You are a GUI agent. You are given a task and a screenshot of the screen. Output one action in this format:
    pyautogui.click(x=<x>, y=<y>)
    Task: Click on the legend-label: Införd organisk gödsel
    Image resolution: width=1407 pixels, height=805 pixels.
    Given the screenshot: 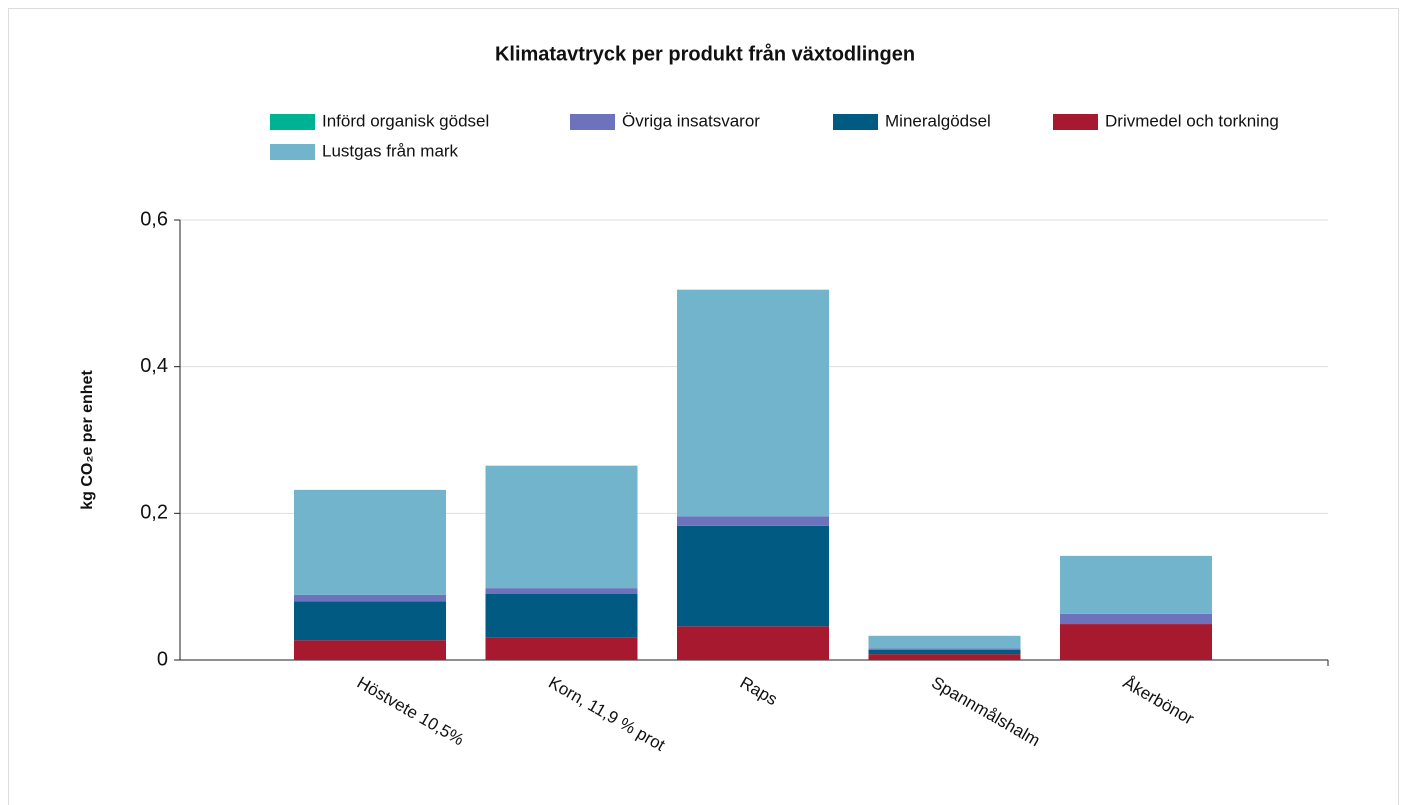 What is the action you would take?
    pyautogui.click(x=405, y=120)
    